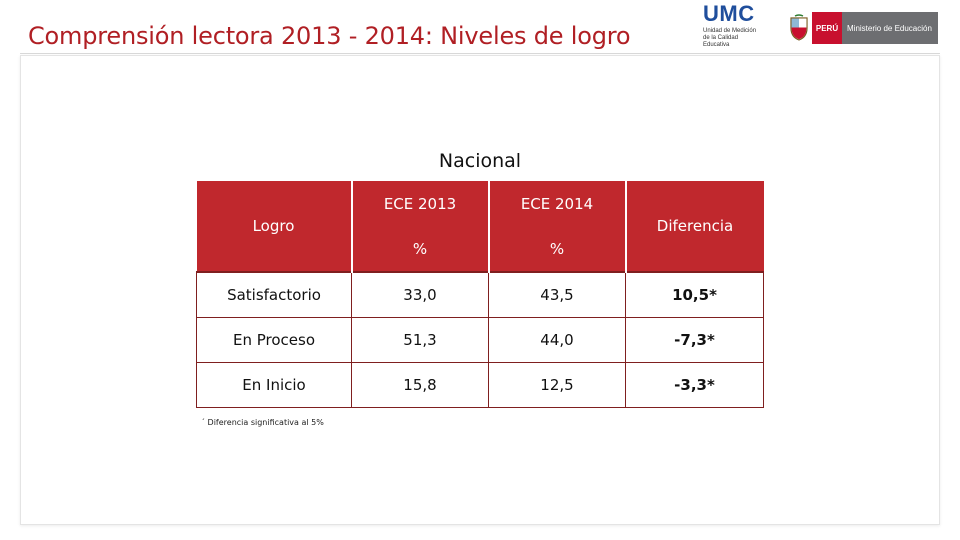 The image size is (960, 540). Describe the element at coordinates (694, 294) in the screenshot. I see `cell-diferencia: 10,5*` at that location.